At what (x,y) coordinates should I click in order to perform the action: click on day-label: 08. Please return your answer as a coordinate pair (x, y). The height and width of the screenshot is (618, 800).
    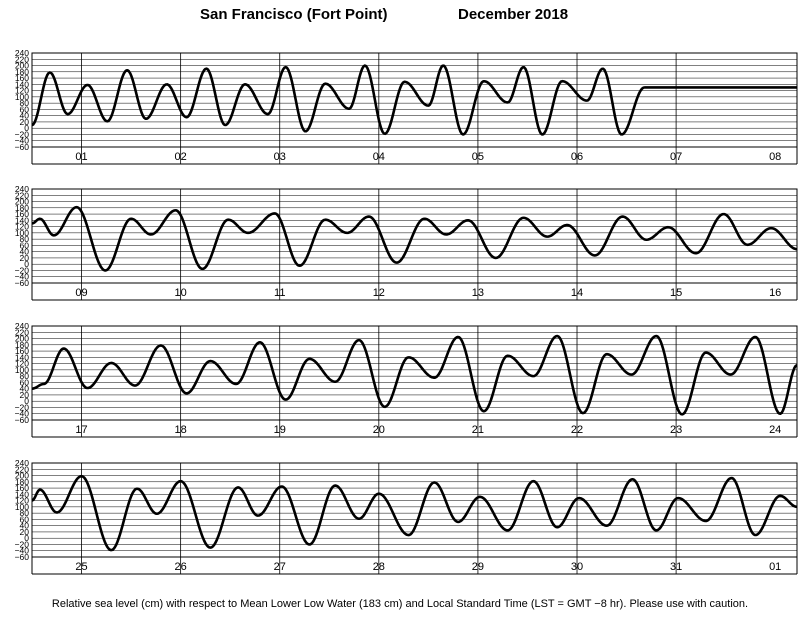
    Looking at the image, I should click on (775, 157).